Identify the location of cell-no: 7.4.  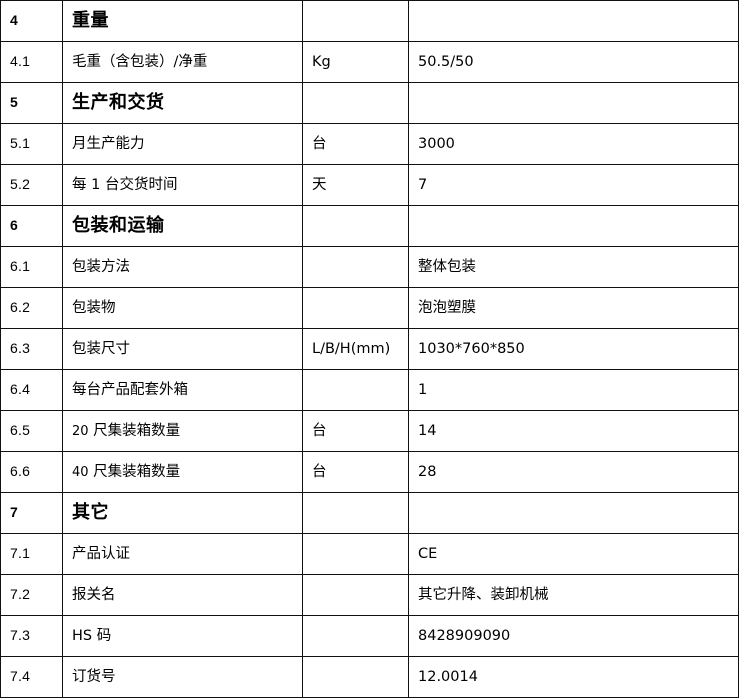
(31, 677).